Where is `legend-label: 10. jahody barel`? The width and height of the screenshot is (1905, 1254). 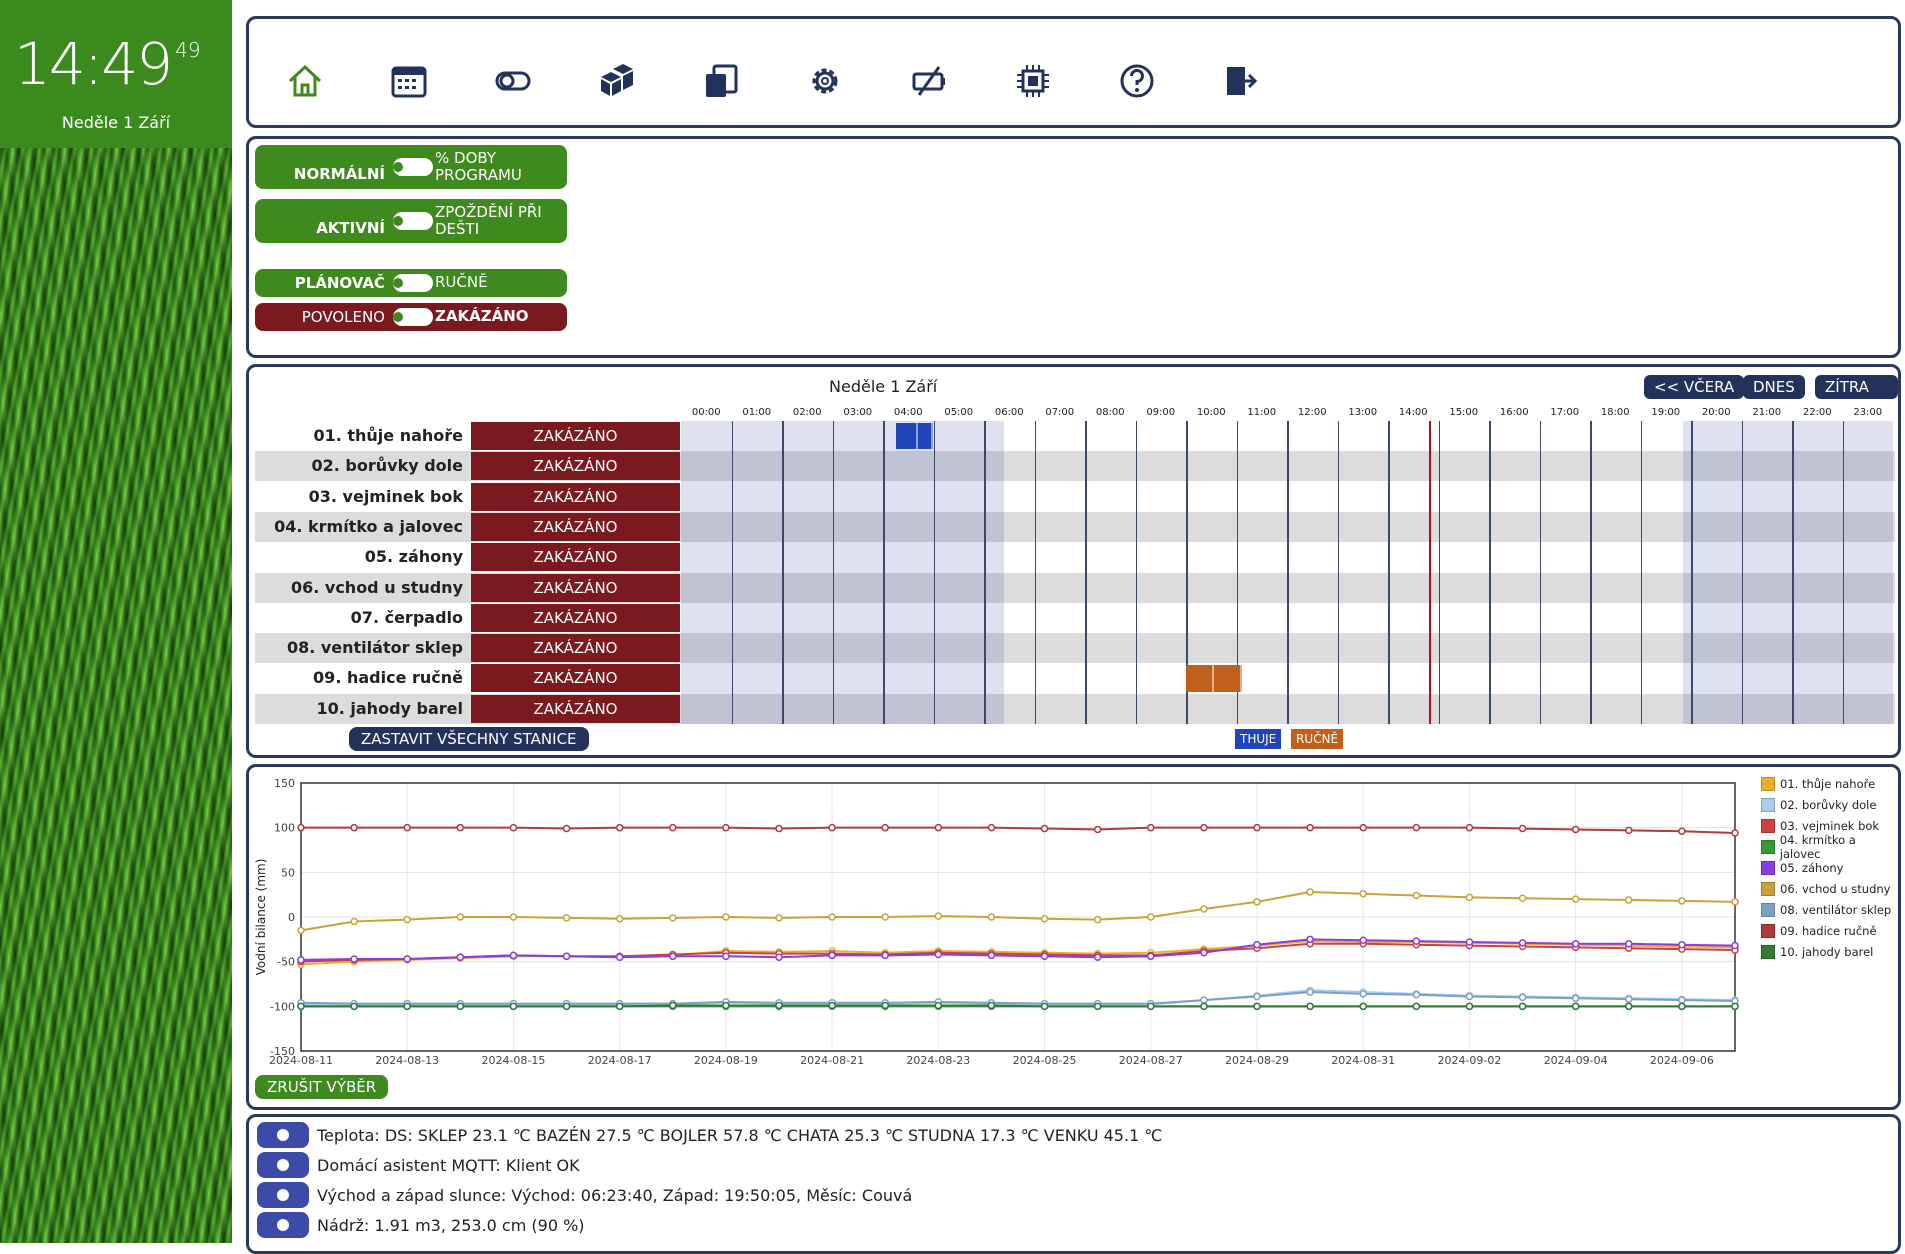
legend-label: 10. jahody barel is located at coordinates (1827, 951).